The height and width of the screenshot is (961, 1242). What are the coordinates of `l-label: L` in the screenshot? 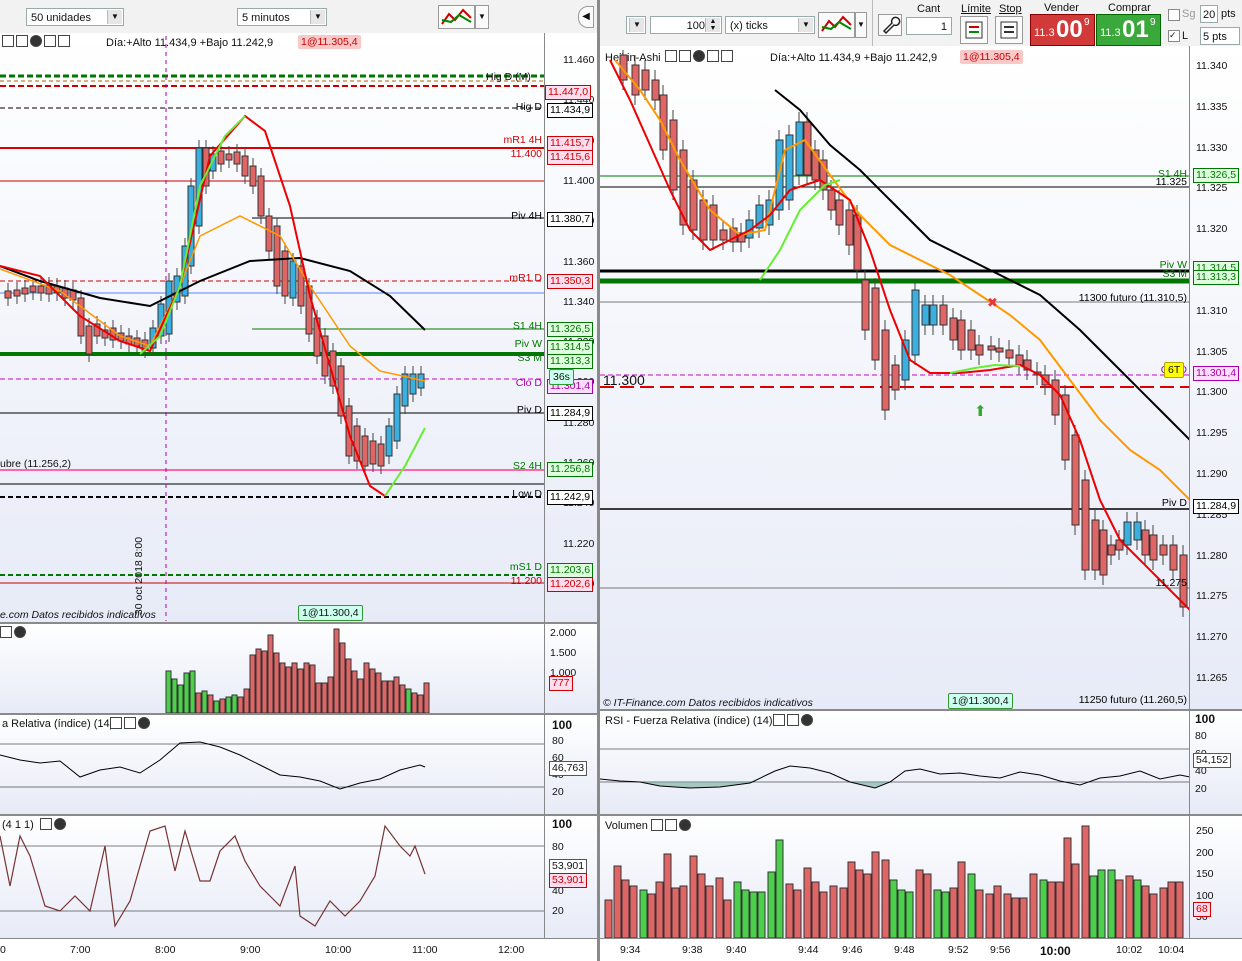 It's located at (1185, 36).